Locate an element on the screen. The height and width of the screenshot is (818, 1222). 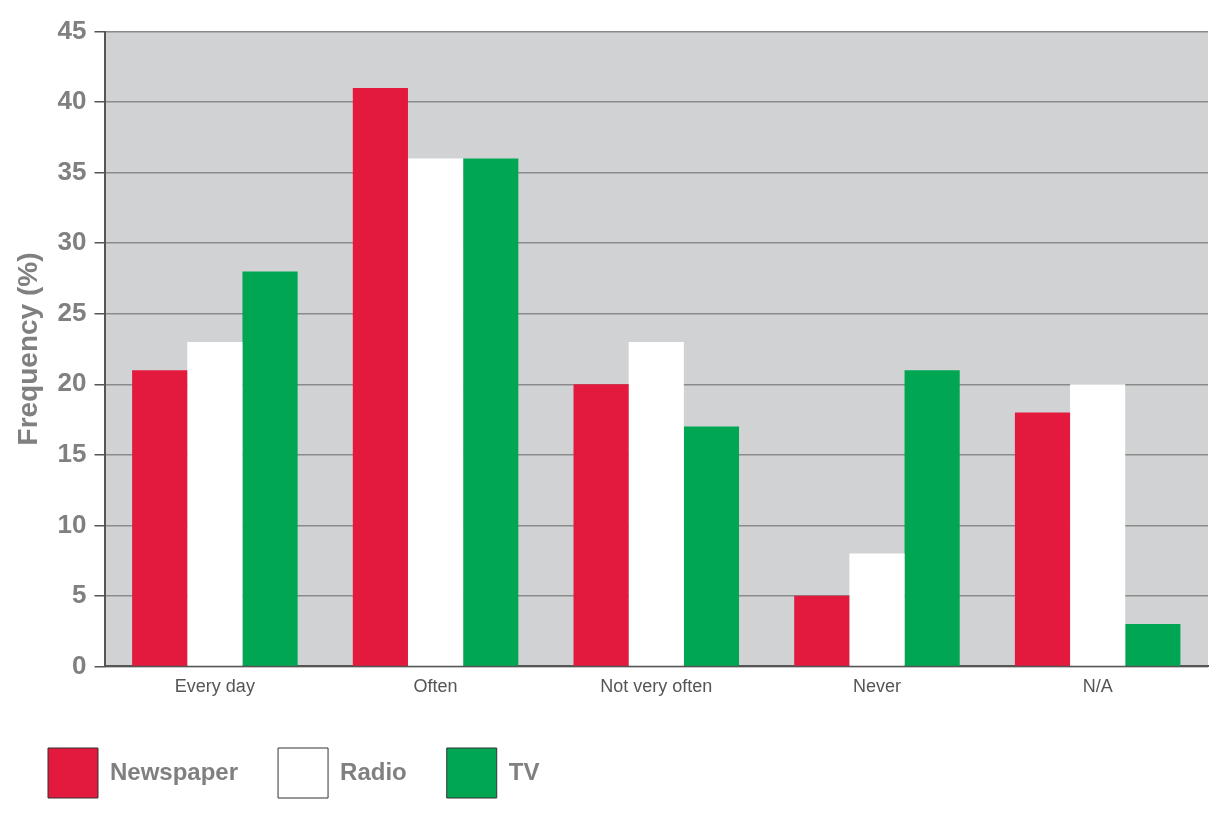
y-axis-title: Frequency (%) is located at coordinates (27, 349).